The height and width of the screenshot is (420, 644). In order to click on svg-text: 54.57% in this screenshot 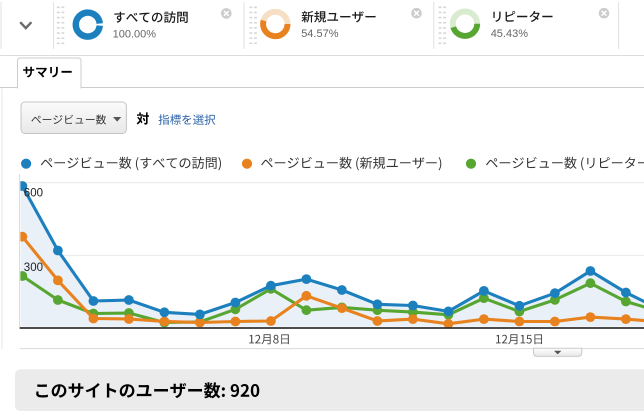, I will do `click(320, 34)`.